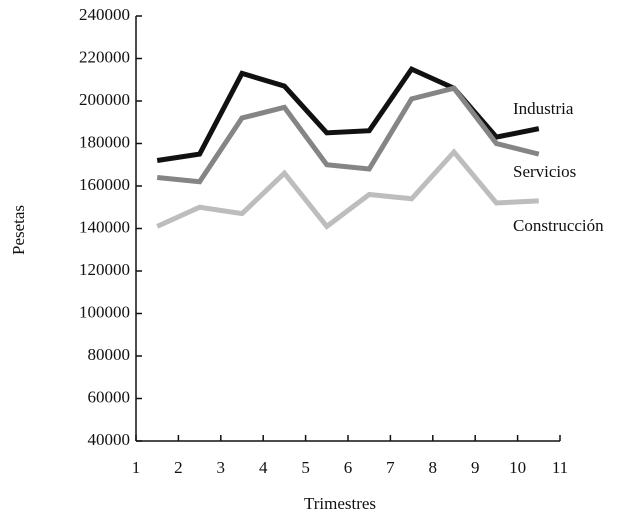 The image size is (629, 518). What do you see at coordinates (558, 225) in the screenshot?
I see `series-label: Construcción` at bounding box center [558, 225].